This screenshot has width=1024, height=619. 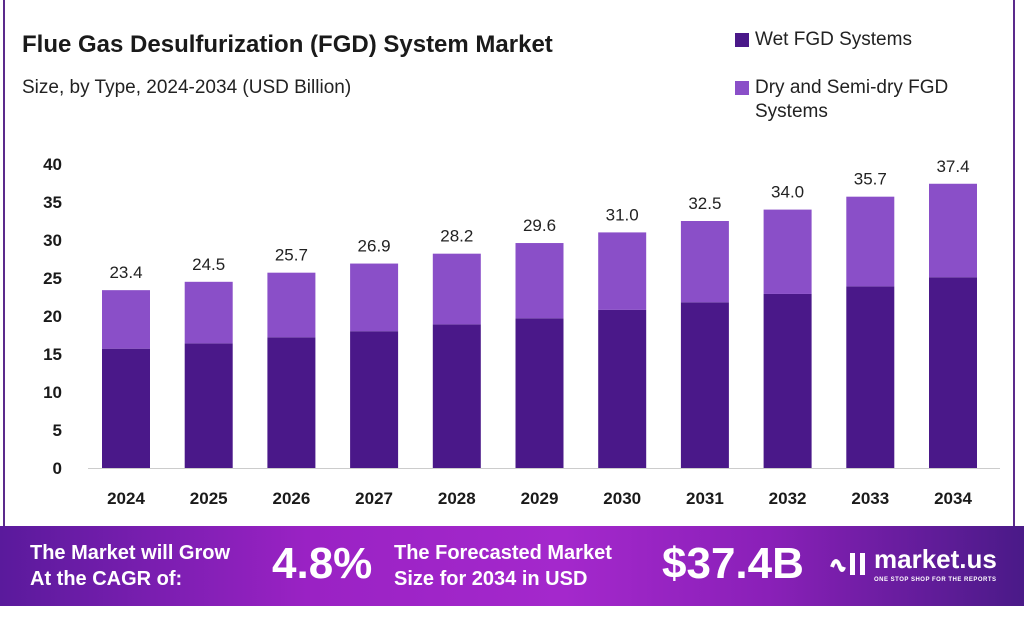 I want to click on chart-subtitle: Size, by Type, 2024-2034 (USD Billion), so click(x=187, y=87).